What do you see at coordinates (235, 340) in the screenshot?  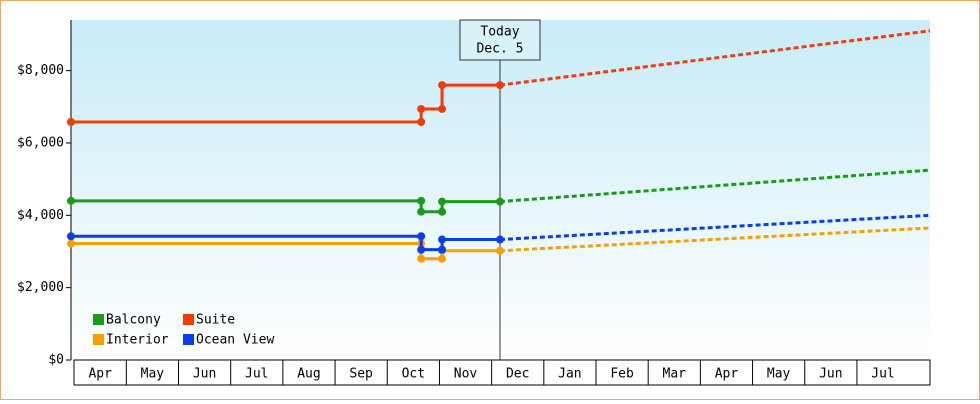 I see `legend-label: Ocean View` at bounding box center [235, 340].